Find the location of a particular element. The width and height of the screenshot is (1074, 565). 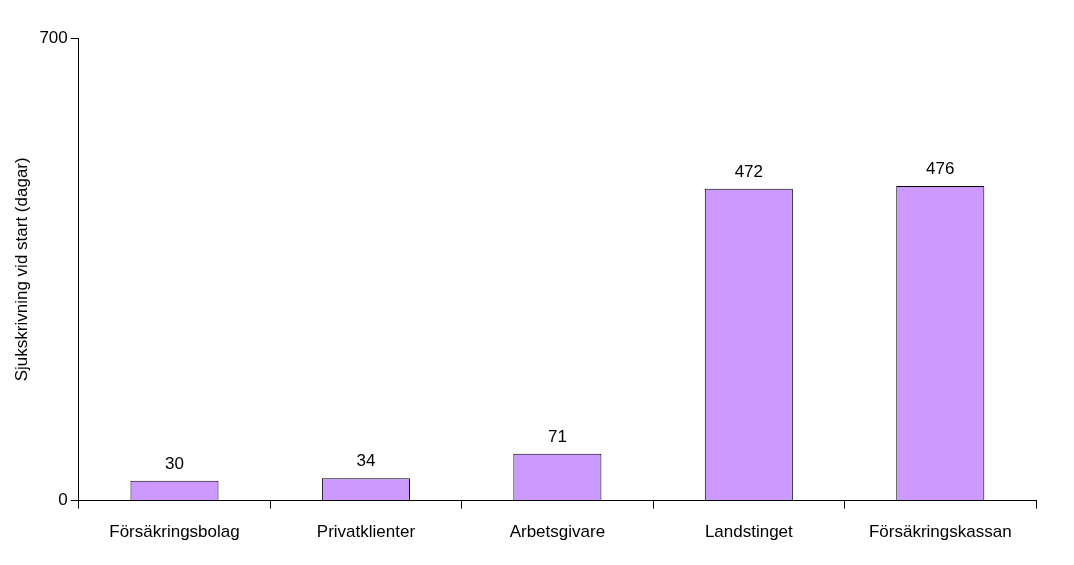

data-label: 34 is located at coordinates (366, 461).